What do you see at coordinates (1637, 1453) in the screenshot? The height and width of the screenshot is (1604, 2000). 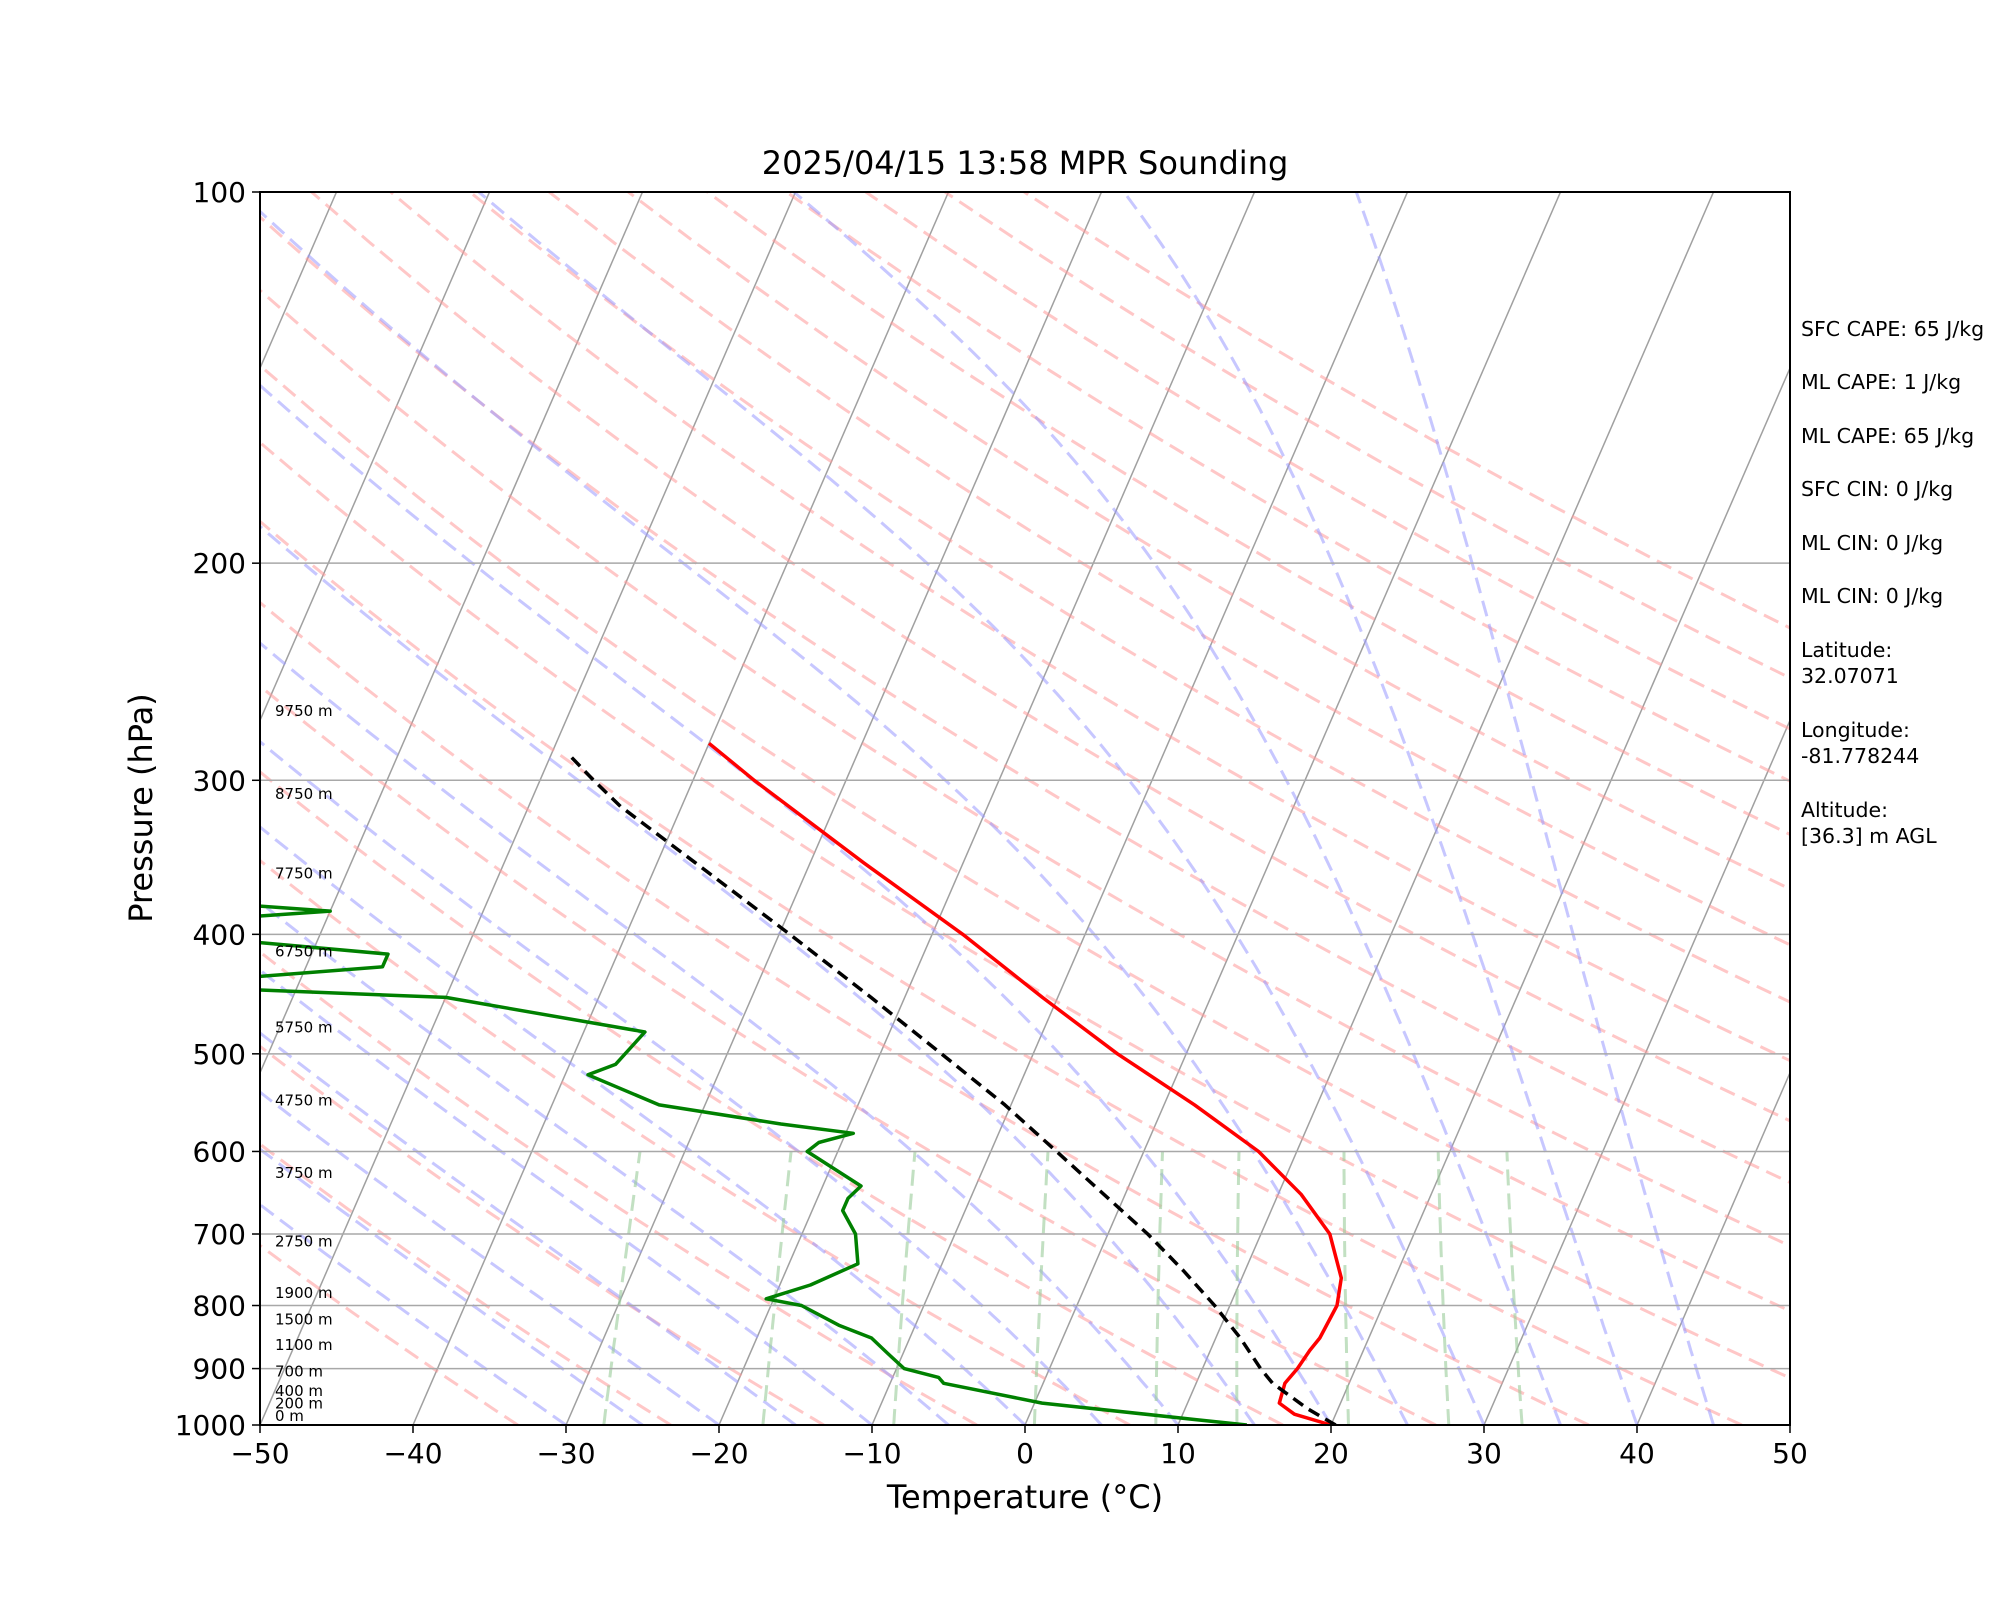 I see `x-tick-label: 40` at bounding box center [1637, 1453].